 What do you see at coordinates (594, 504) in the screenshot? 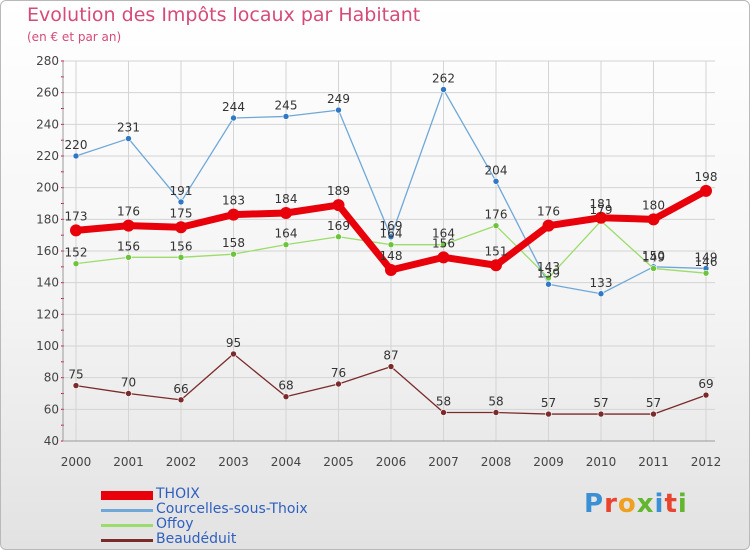
I see `logo-letter: P` at bounding box center [594, 504].